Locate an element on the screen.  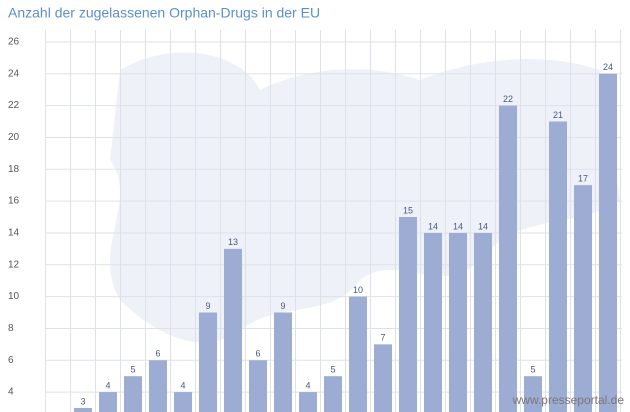
y-tick-label: 6 is located at coordinates (11, 360).